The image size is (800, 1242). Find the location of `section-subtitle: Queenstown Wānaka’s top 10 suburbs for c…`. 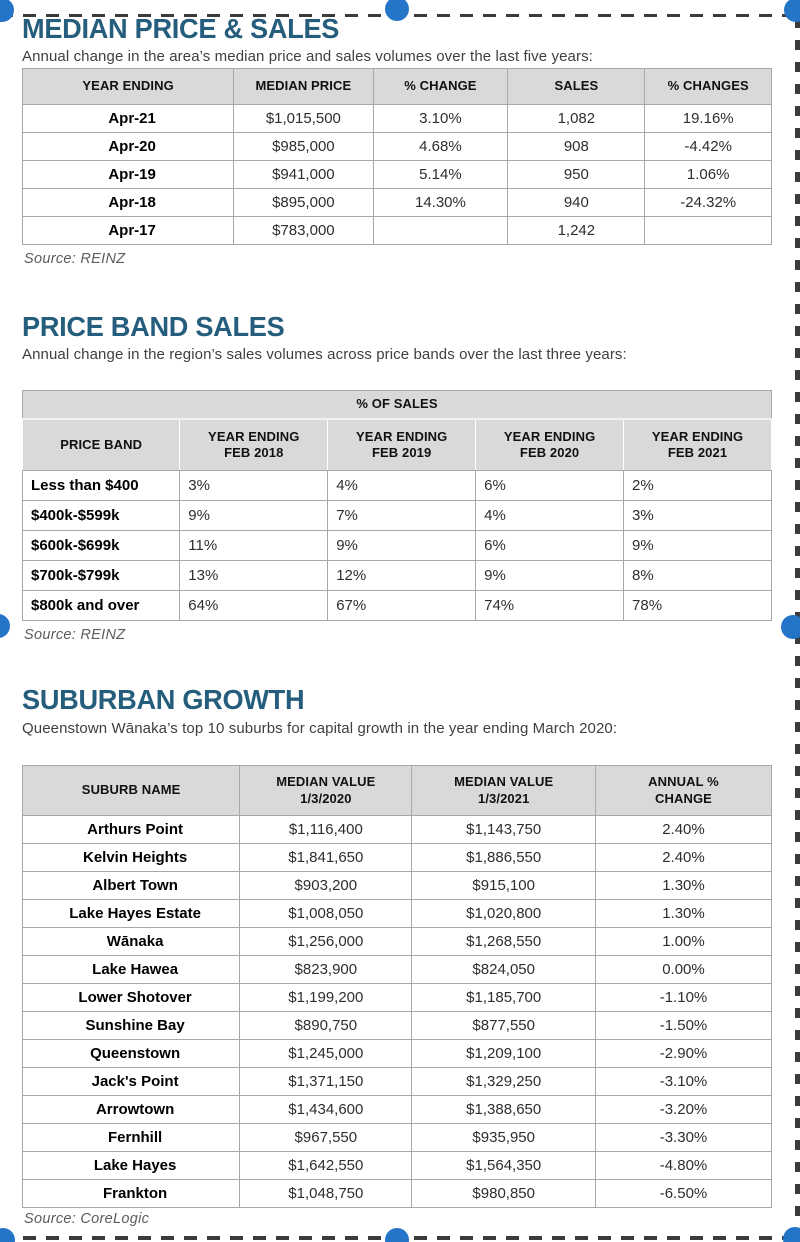

section-subtitle: Queenstown Wānaka’s top 10 suburbs for c… is located at coordinates (320, 728).